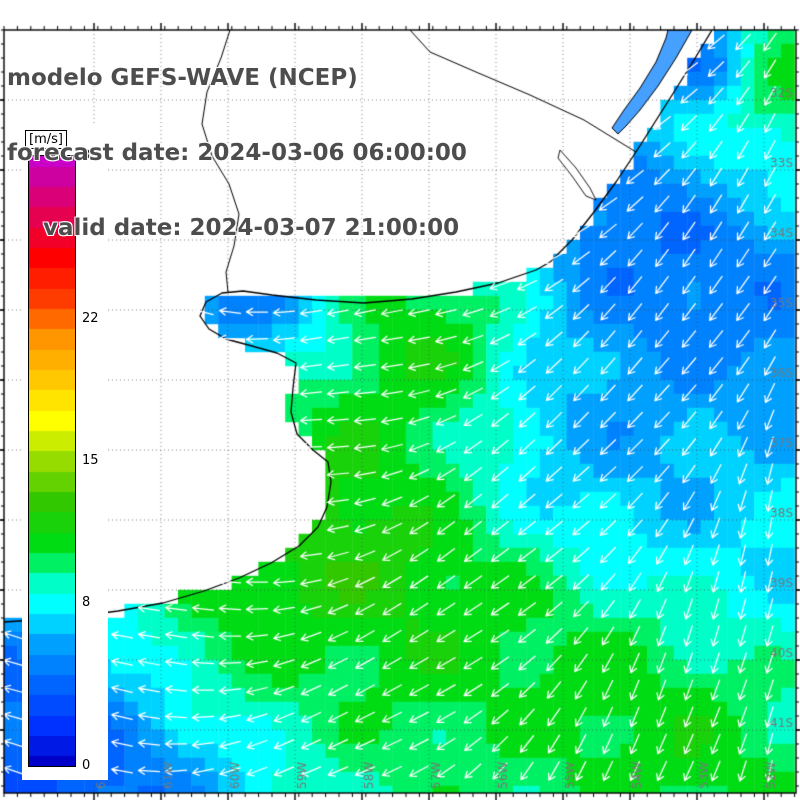 This screenshot has width=800, height=800. What do you see at coordinates (182, 78) in the screenshot?
I see `model-name-title: modelo GEFS-WAVE (NCEP)` at bounding box center [182, 78].